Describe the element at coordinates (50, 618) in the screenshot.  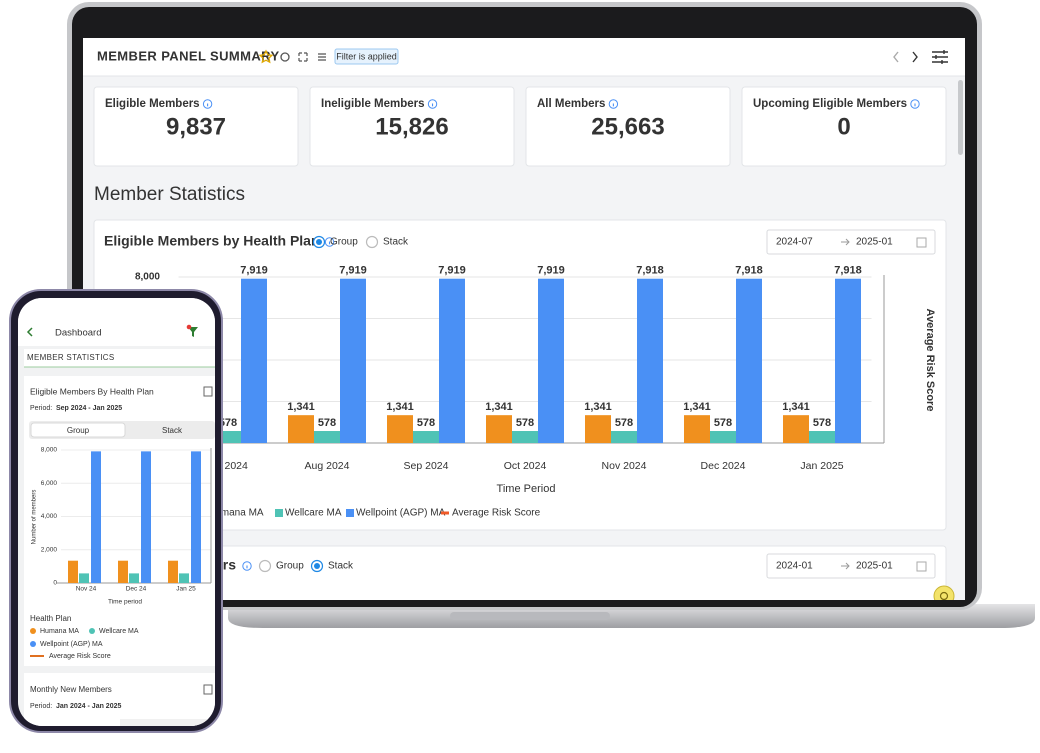
I see `legend-title: Health Plan` at that location.